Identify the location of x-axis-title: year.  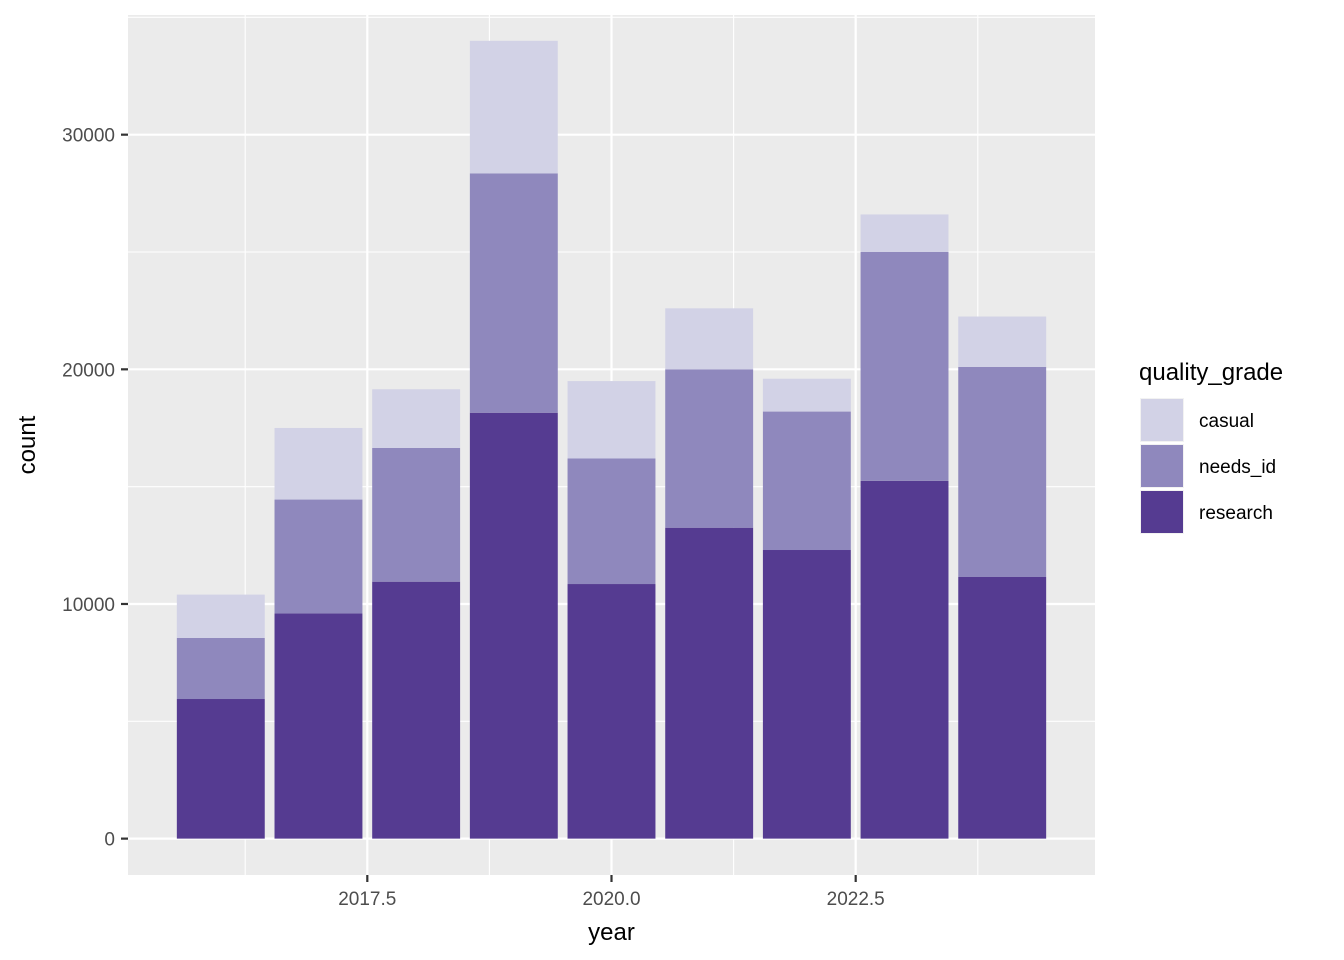
(611, 932).